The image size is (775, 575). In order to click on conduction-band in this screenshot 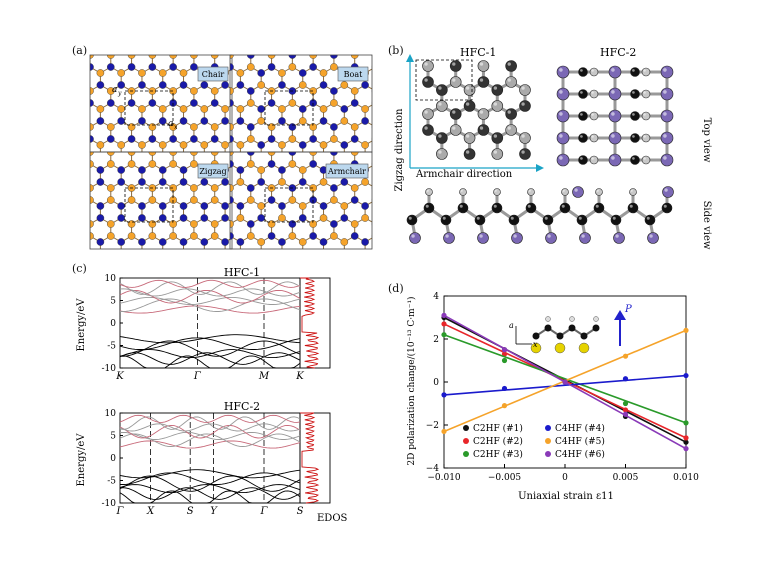, I will do `click(210, 444)`.